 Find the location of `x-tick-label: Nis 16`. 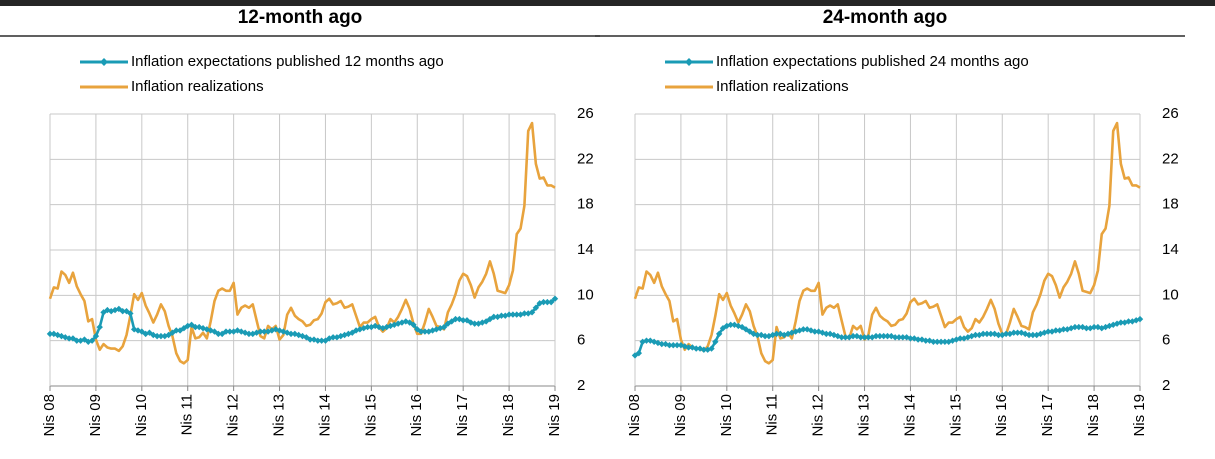

x-tick-label: Nis 16 is located at coordinates (416, 415).